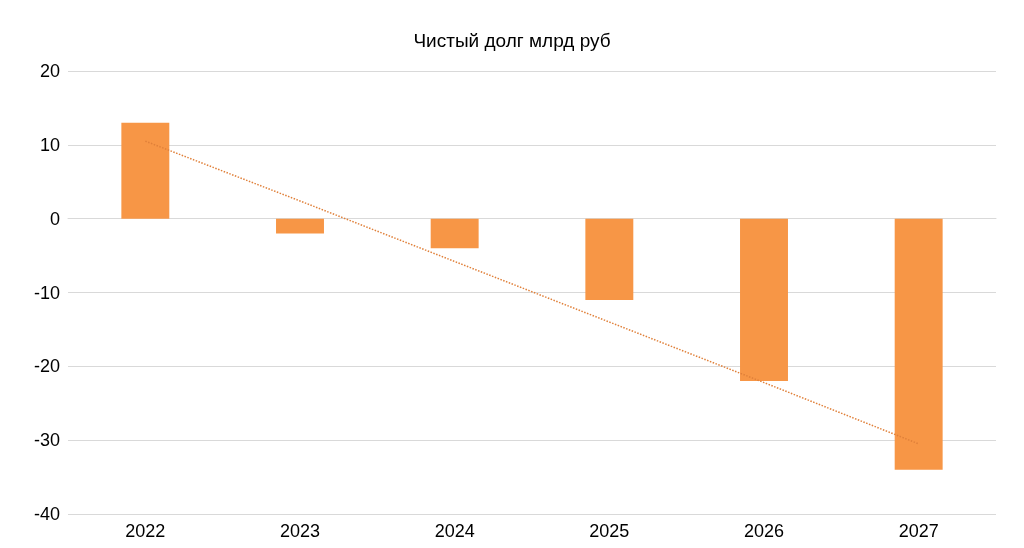 The height and width of the screenshot is (548, 1024). Describe the element at coordinates (54, 218) in the screenshot. I see `y-tick-label: 0` at that location.